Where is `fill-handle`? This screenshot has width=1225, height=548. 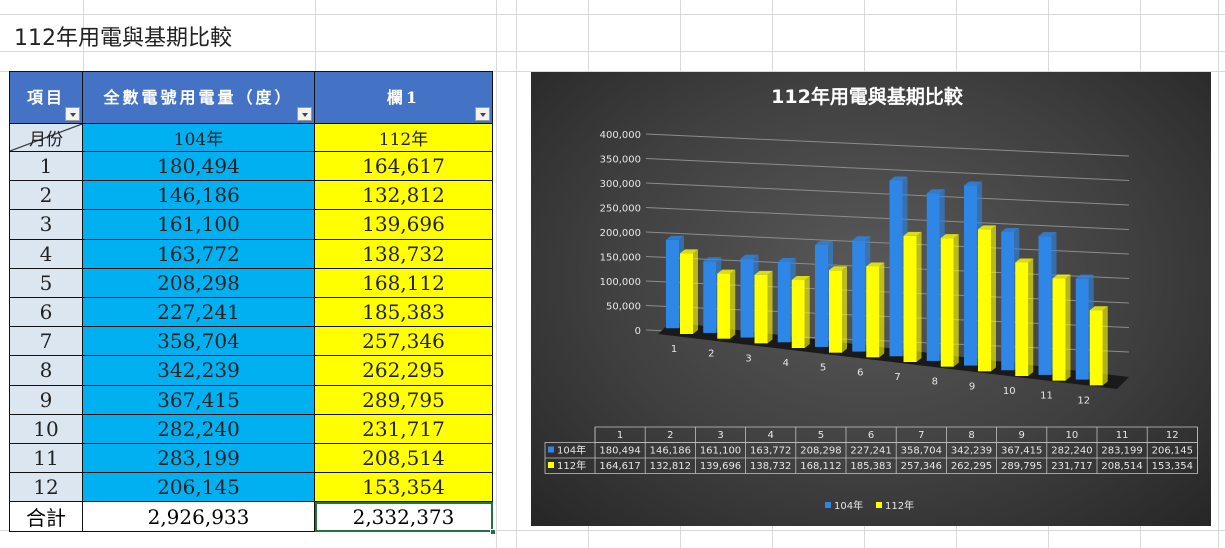
fill-handle is located at coordinates (493, 532).